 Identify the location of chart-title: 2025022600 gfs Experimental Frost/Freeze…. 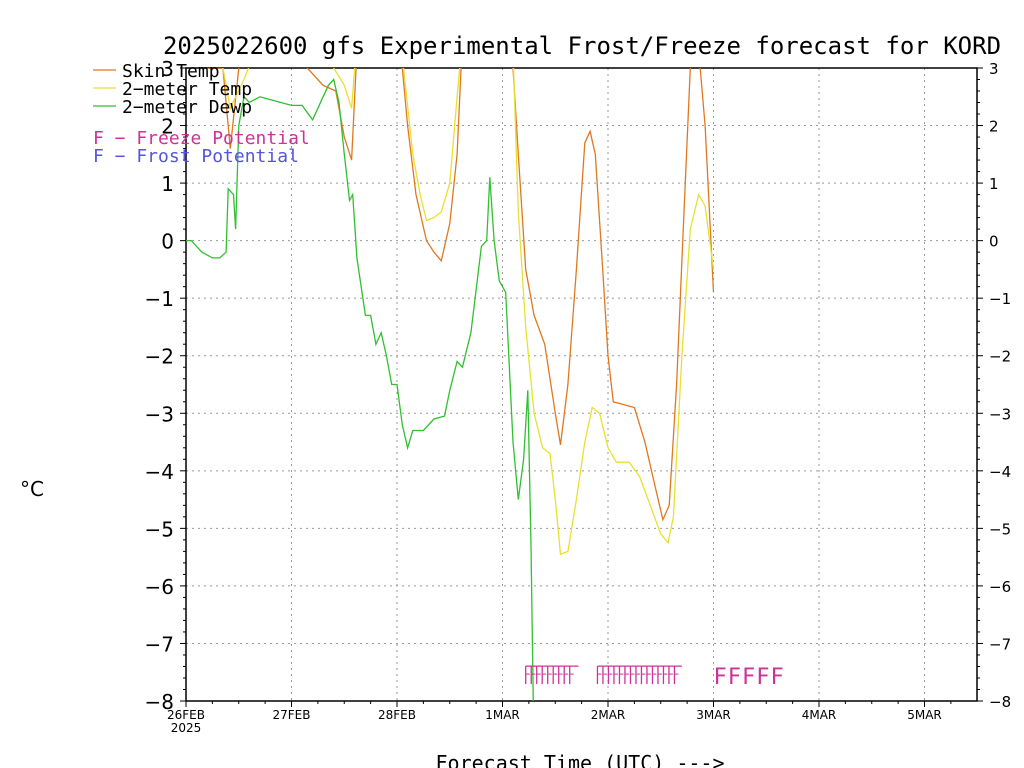
(582, 46).